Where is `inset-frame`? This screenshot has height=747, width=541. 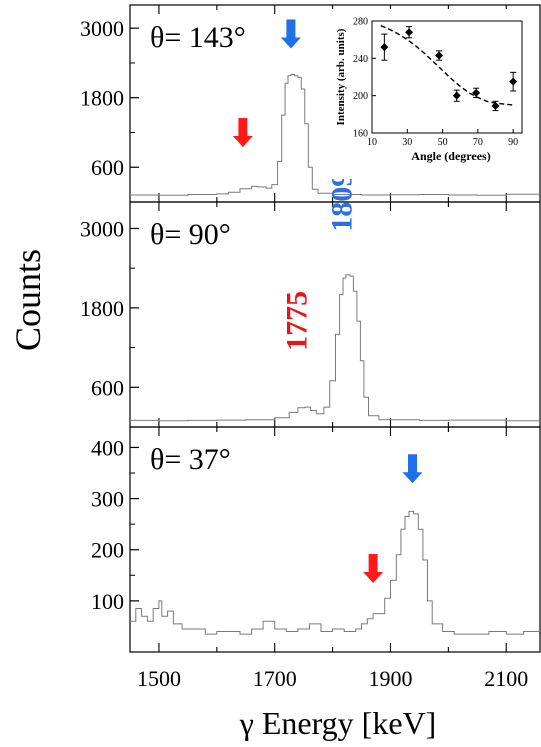
inset-frame is located at coordinates (447, 77).